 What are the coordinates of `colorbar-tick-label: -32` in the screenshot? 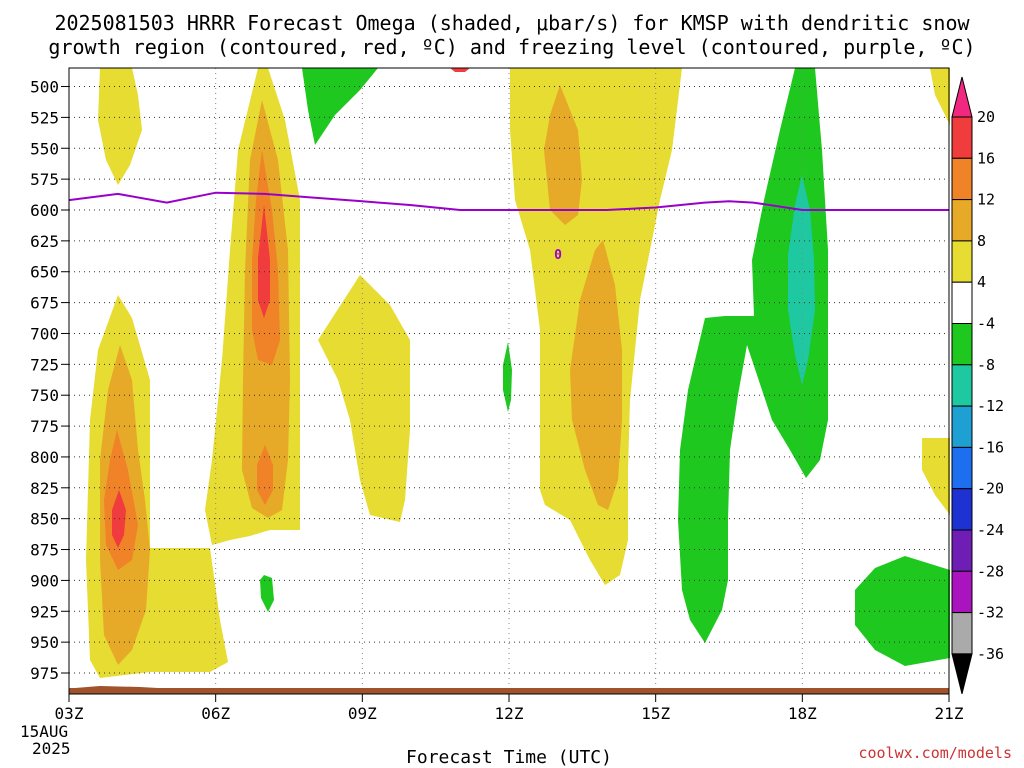 It's located at (990, 613).